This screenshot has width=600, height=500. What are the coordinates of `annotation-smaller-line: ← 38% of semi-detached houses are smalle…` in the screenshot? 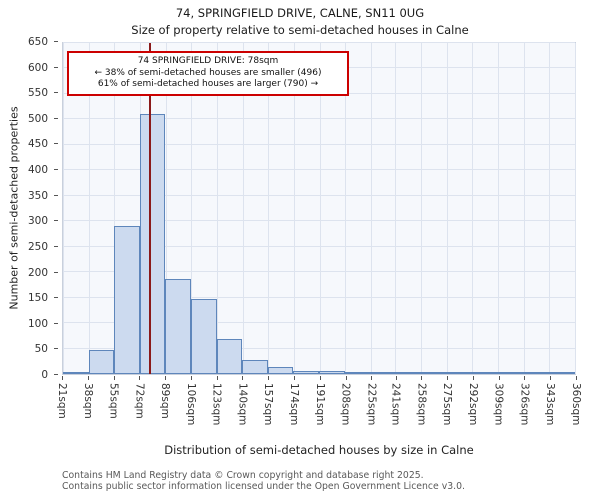 It's located at (208, 72).